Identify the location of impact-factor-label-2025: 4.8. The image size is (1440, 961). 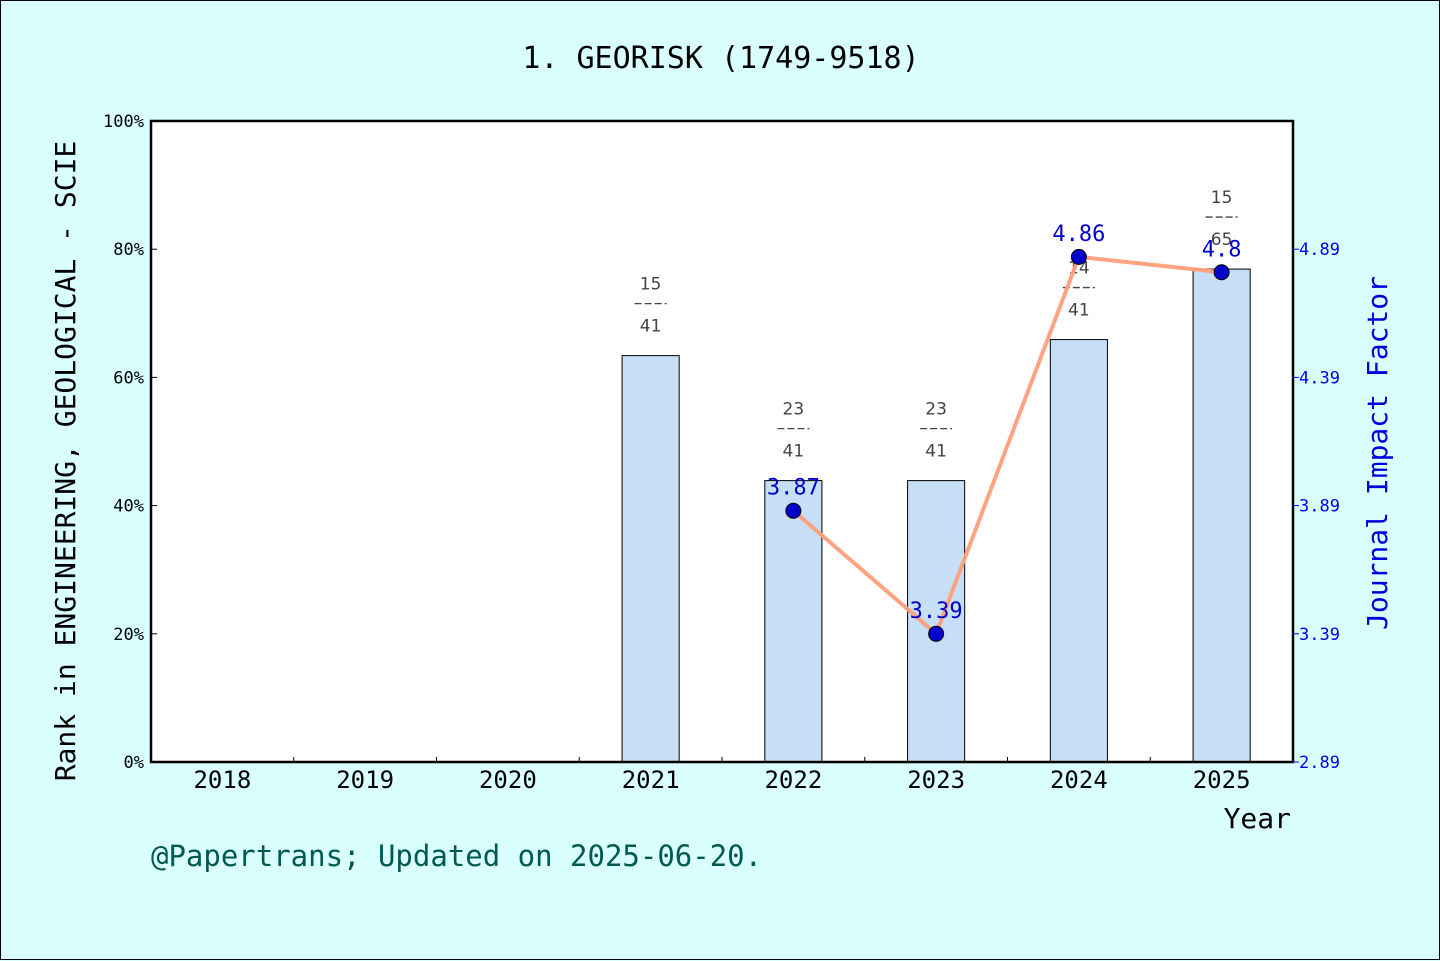
(1222, 249).